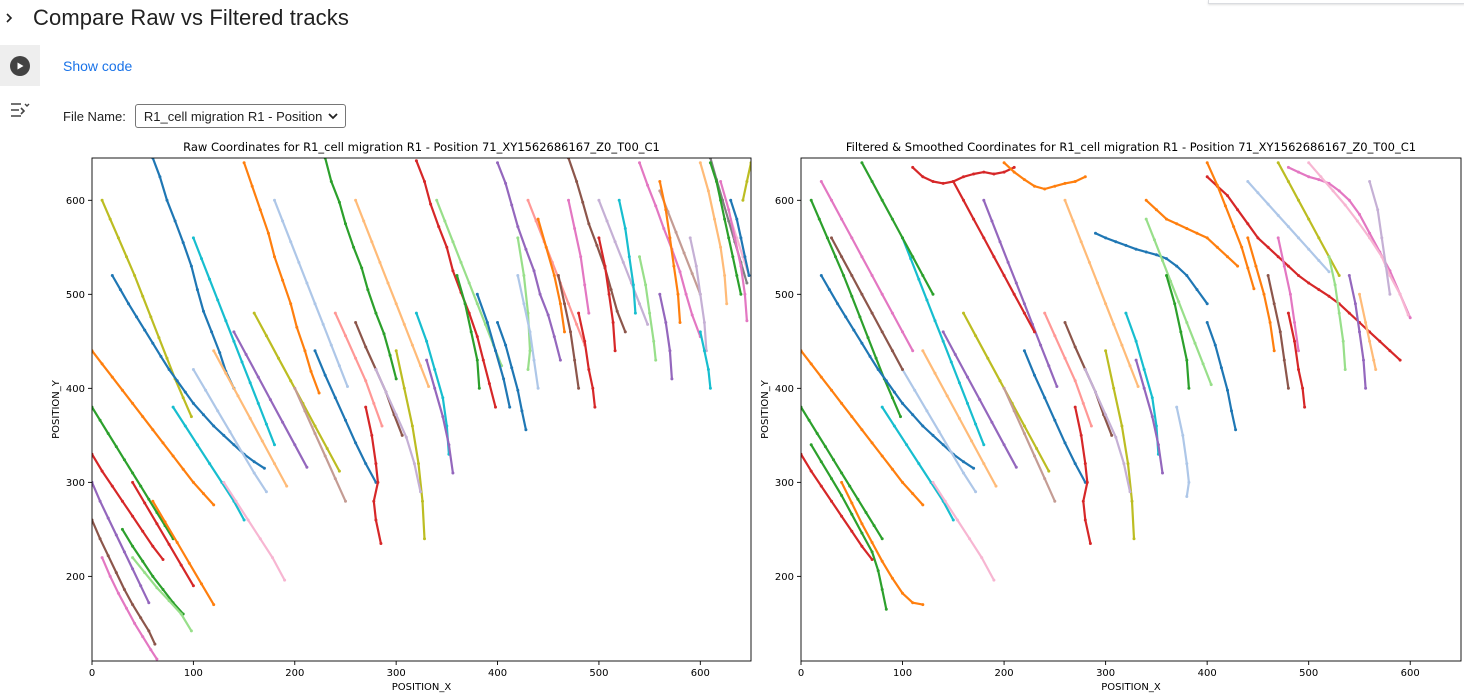 This screenshot has height=695, width=1464. What do you see at coordinates (19, 110) in the screenshot?
I see `output-settings-icon` at bounding box center [19, 110].